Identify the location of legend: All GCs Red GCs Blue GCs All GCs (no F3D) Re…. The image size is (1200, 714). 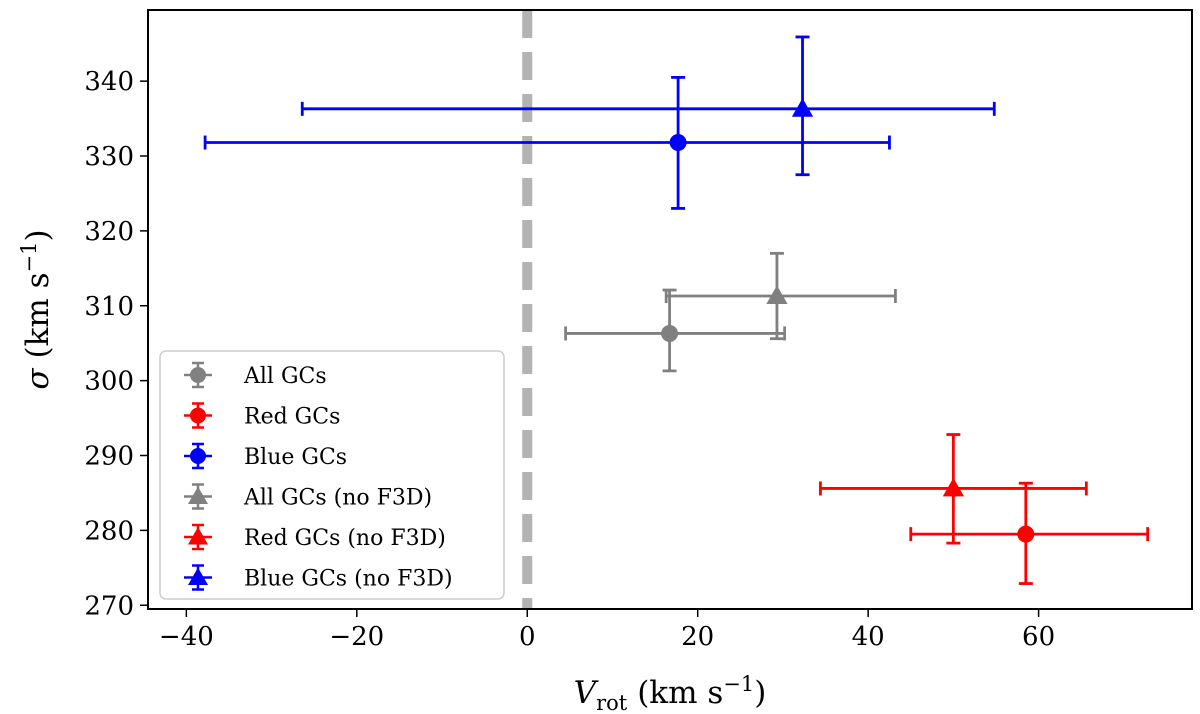
(332, 475).